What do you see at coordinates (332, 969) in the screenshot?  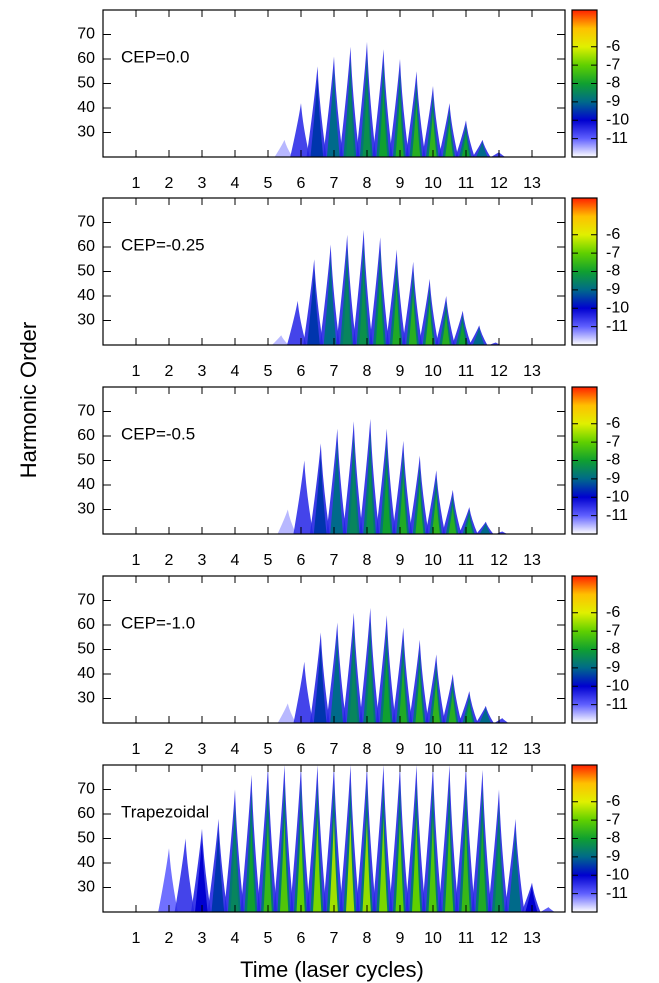 I see `x-axis-label: Time (laser cycles)` at bounding box center [332, 969].